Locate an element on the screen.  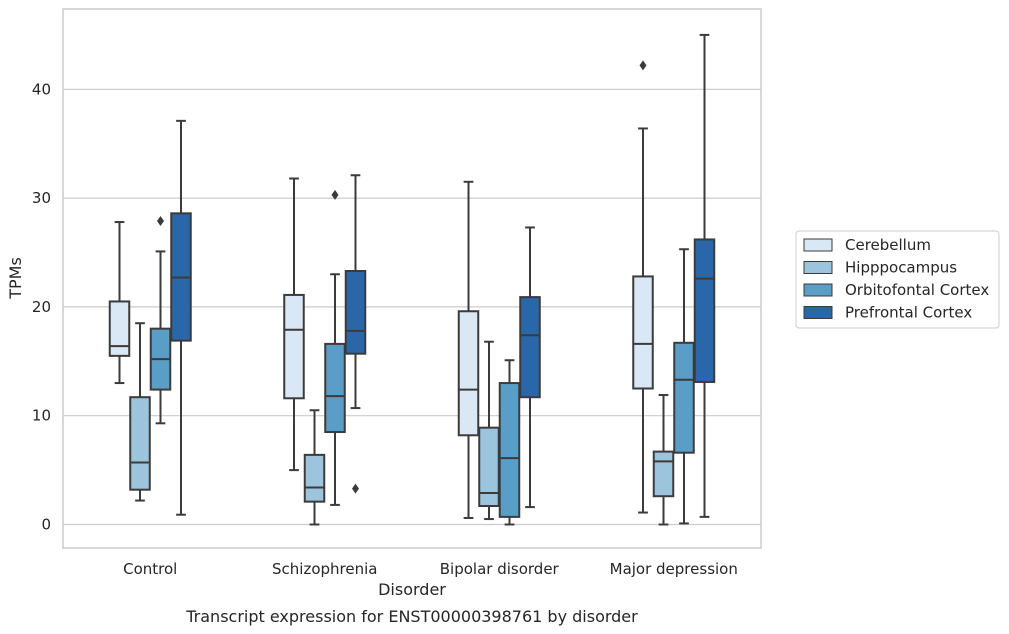
box-prefrontal-cortex-schizophrenia is located at coordinates (355, 334).